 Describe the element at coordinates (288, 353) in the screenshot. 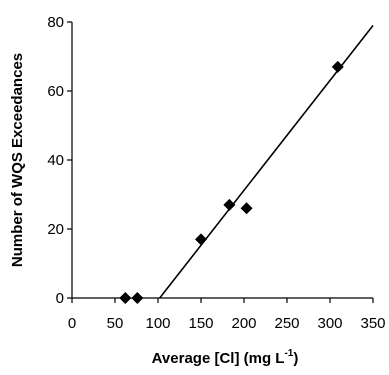

I see `x-axis-title-superscript: -1` at that location.